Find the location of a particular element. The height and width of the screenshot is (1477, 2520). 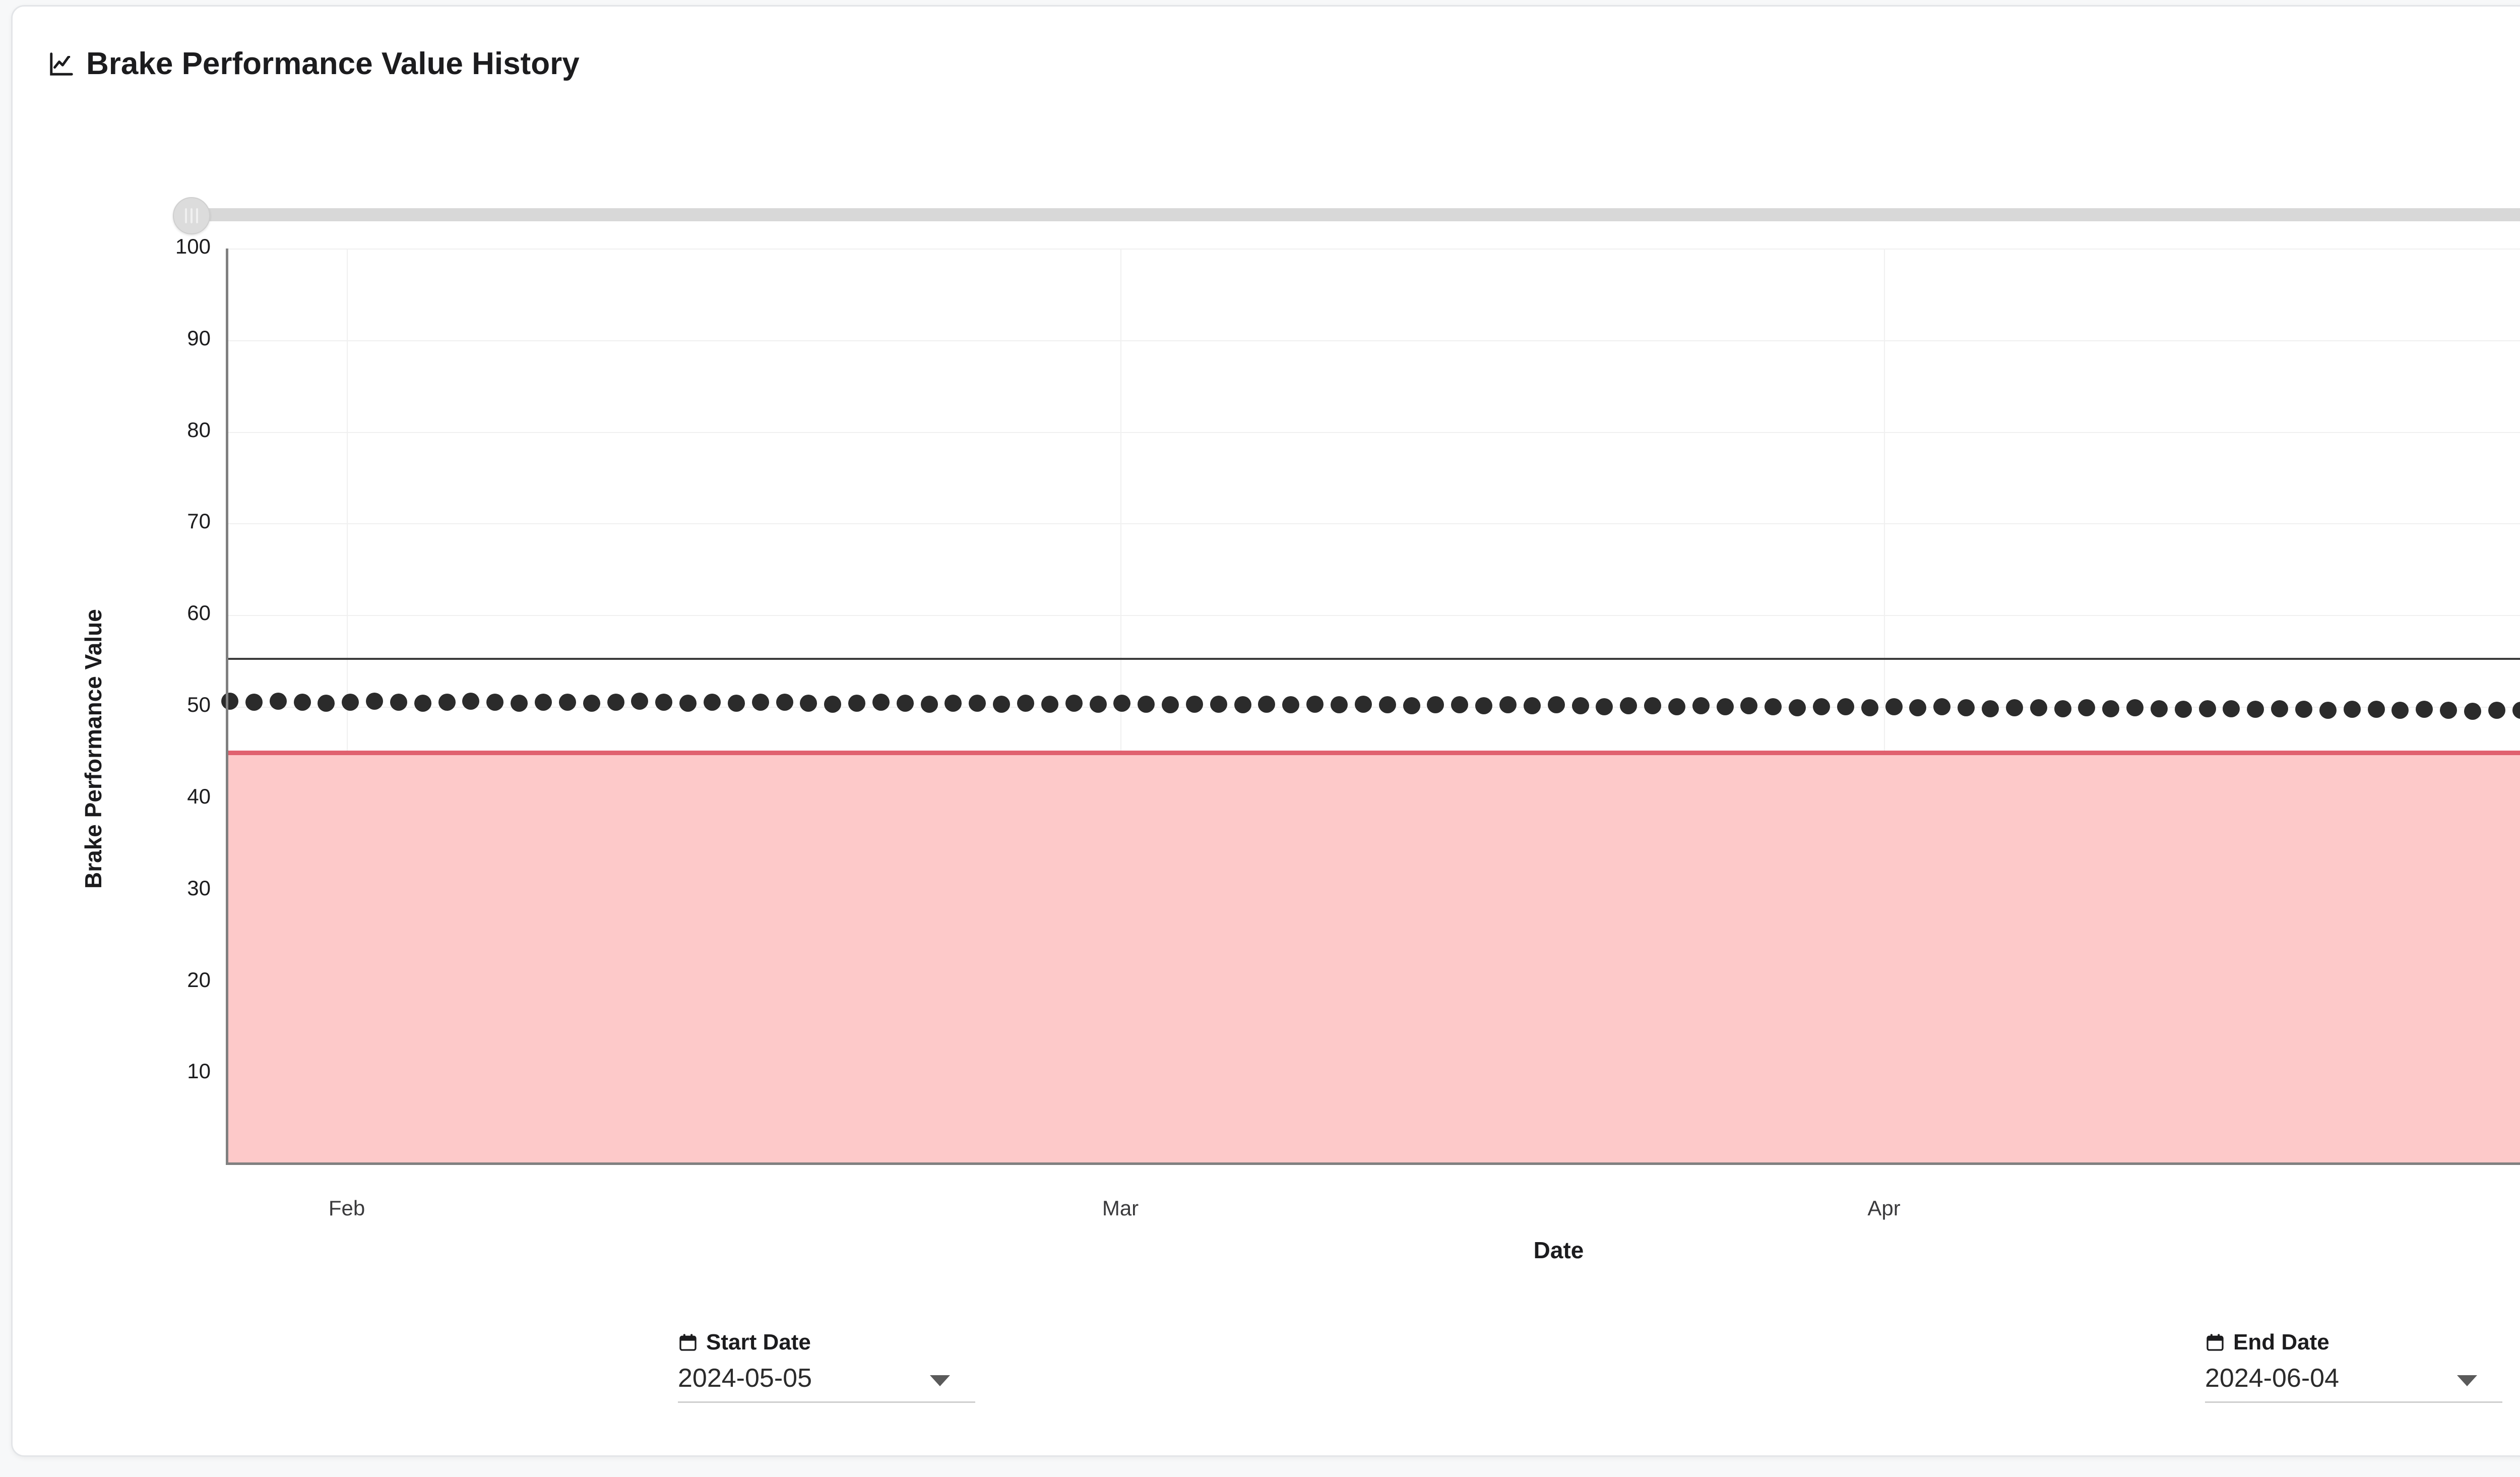

range-slider-left-handle is located at coordinates (191, 215).